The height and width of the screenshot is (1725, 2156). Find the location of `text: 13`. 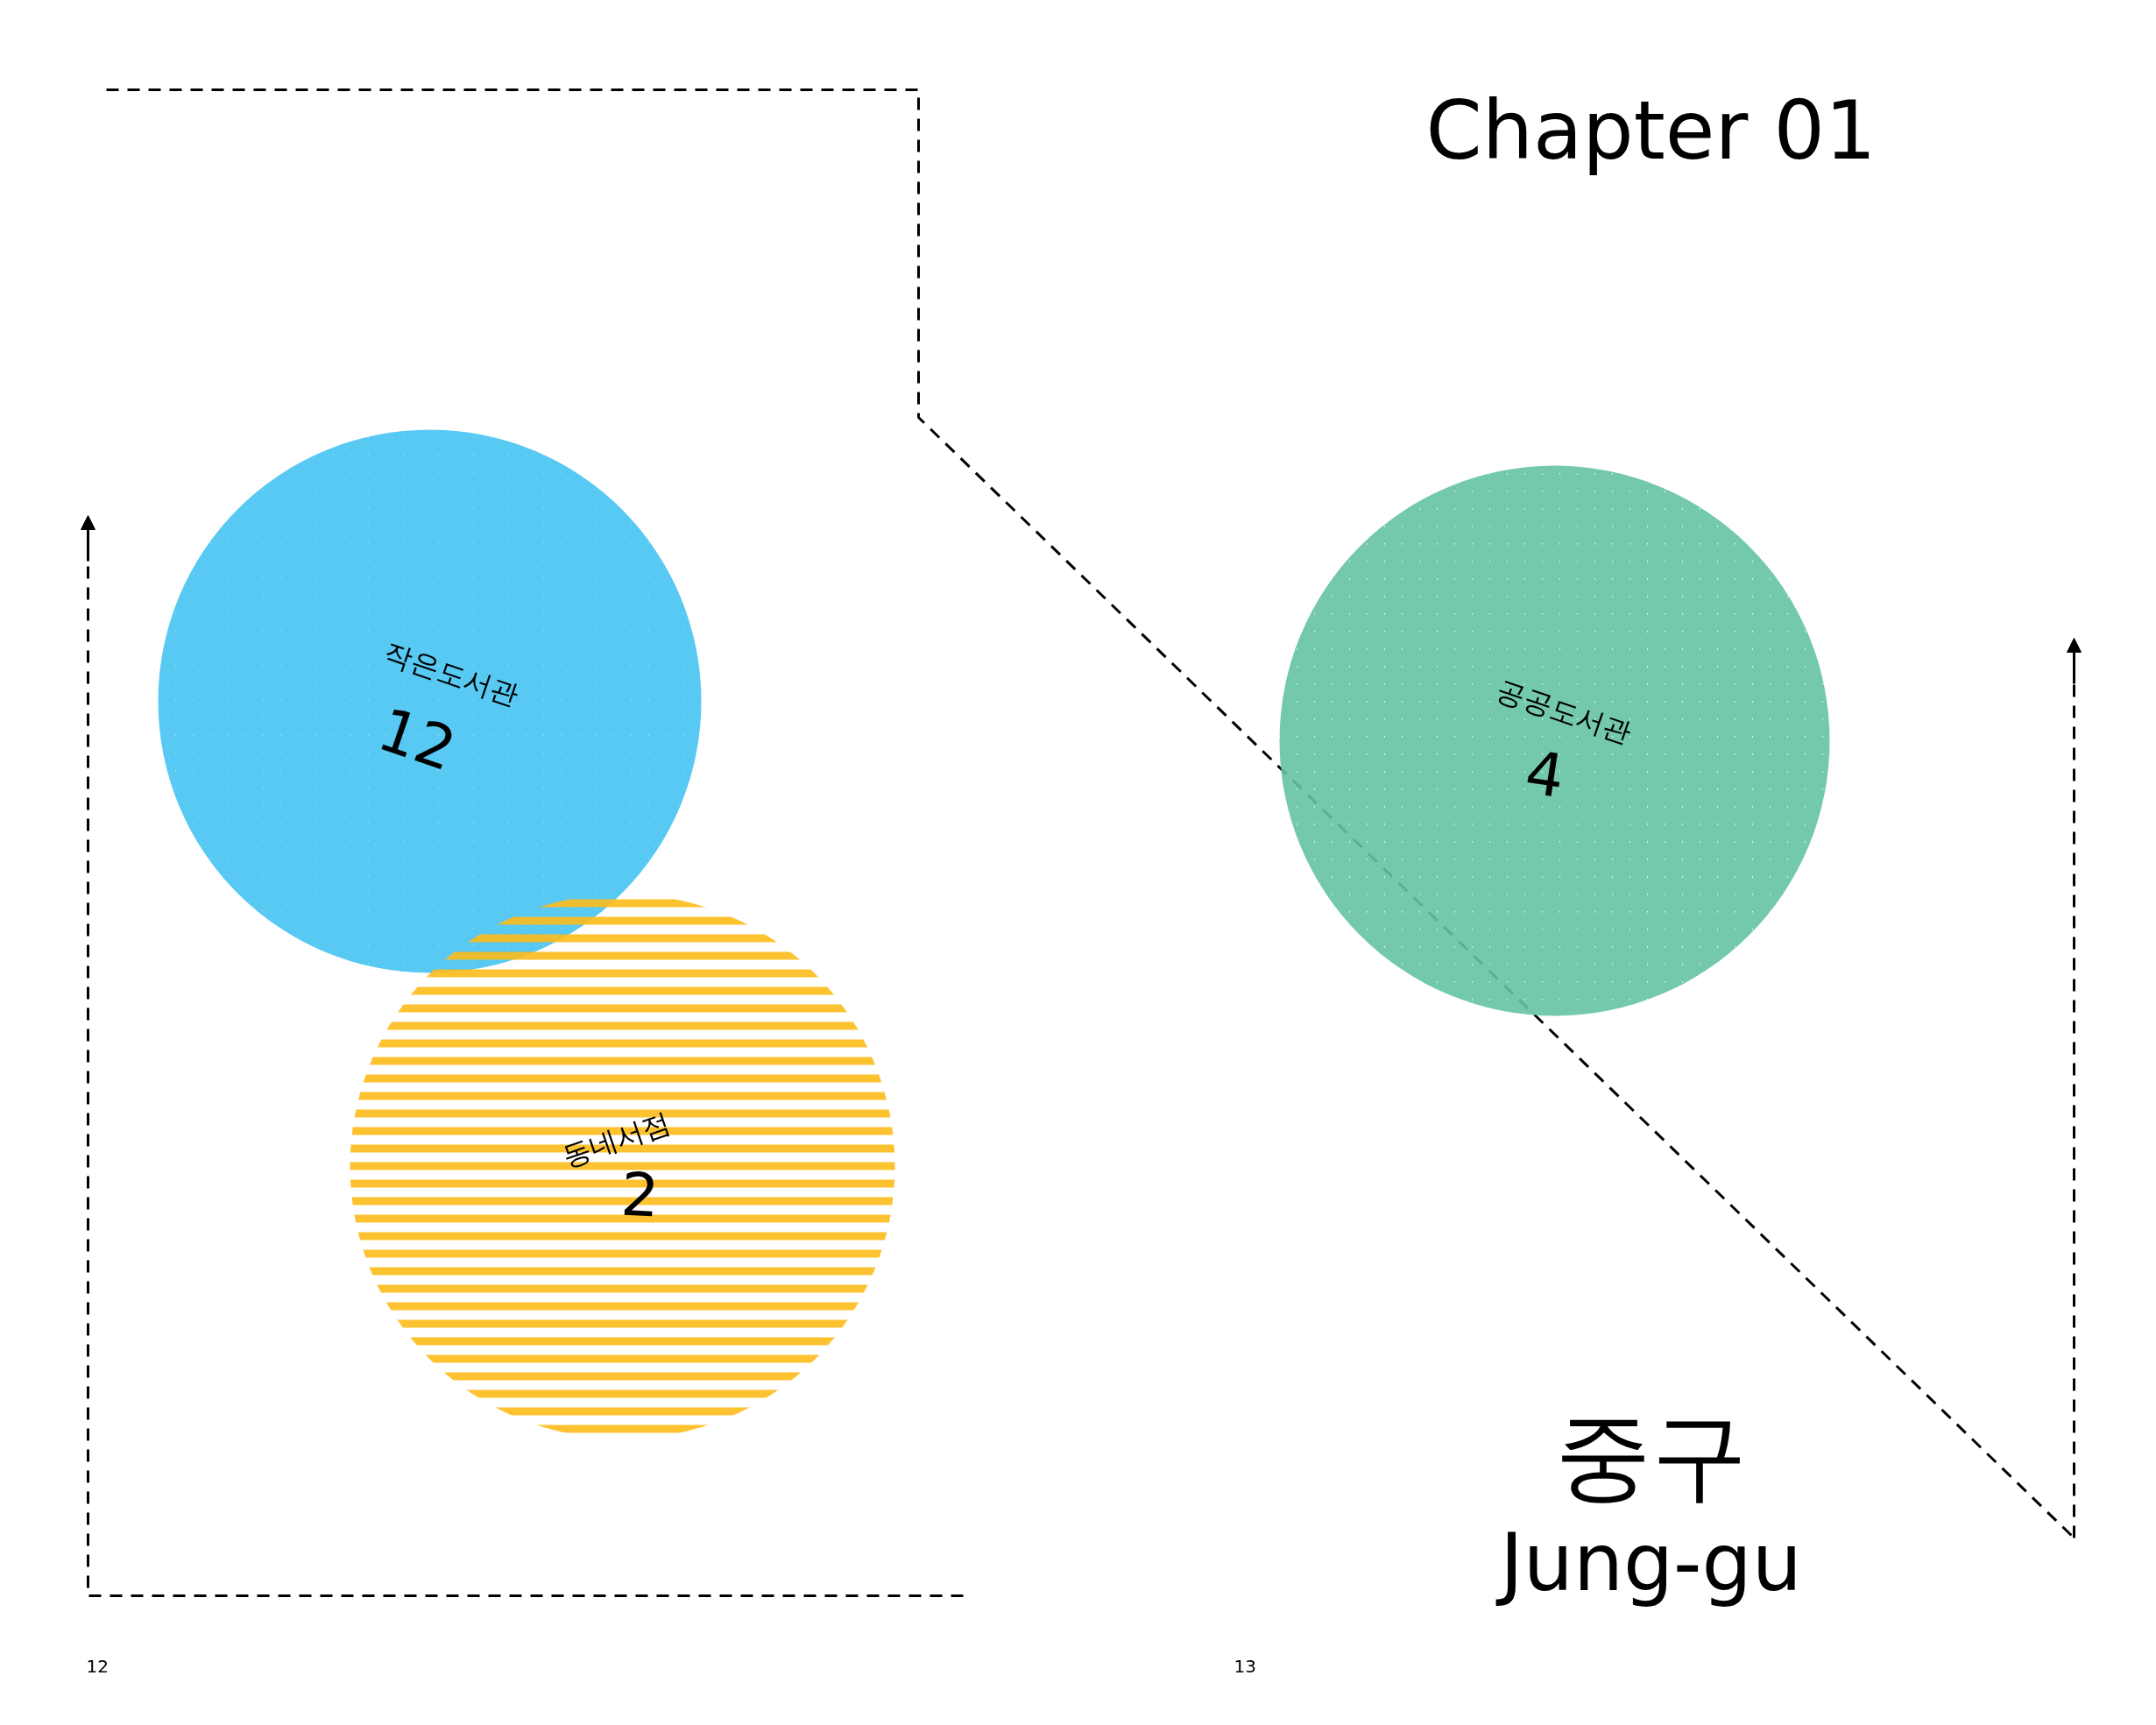

text: 13 is located at coordinates (1245, 1666).